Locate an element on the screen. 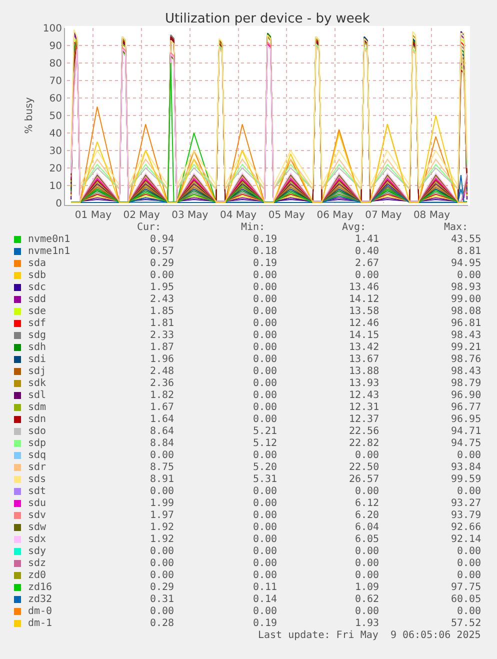  text: Max: is located at coordinates (456, 227).